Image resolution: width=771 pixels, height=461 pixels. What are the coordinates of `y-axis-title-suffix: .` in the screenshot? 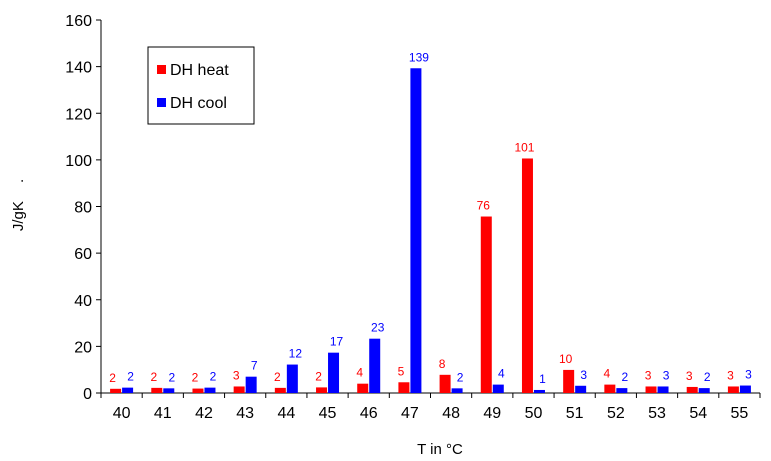 It's located at (18, 181).